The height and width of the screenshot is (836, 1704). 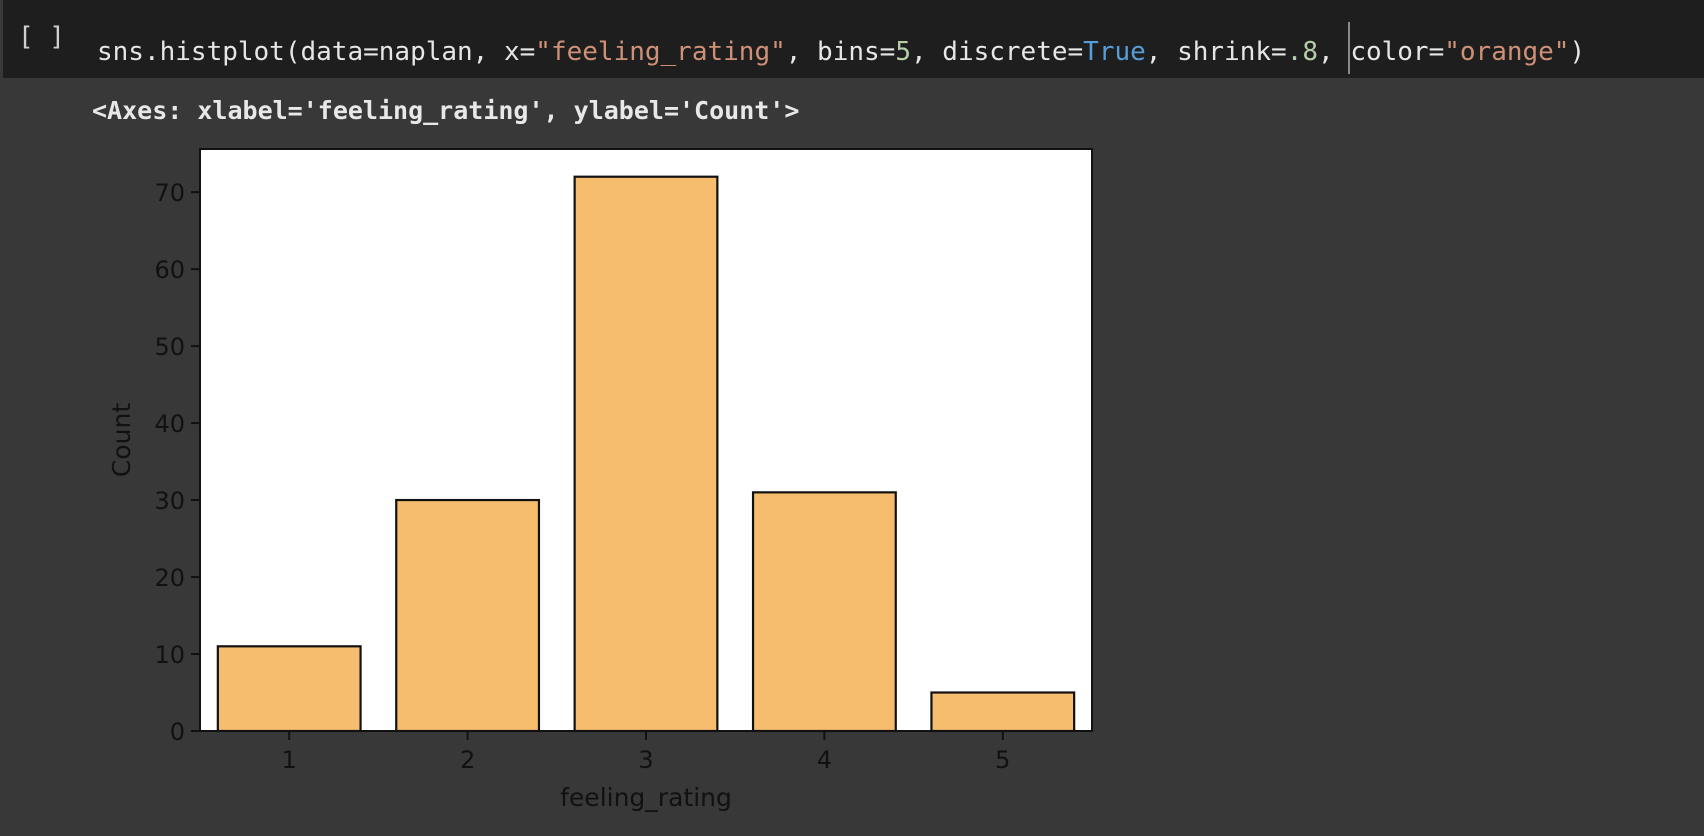 I want to click on y-tick-label: 20, so click(x=169, y=578).